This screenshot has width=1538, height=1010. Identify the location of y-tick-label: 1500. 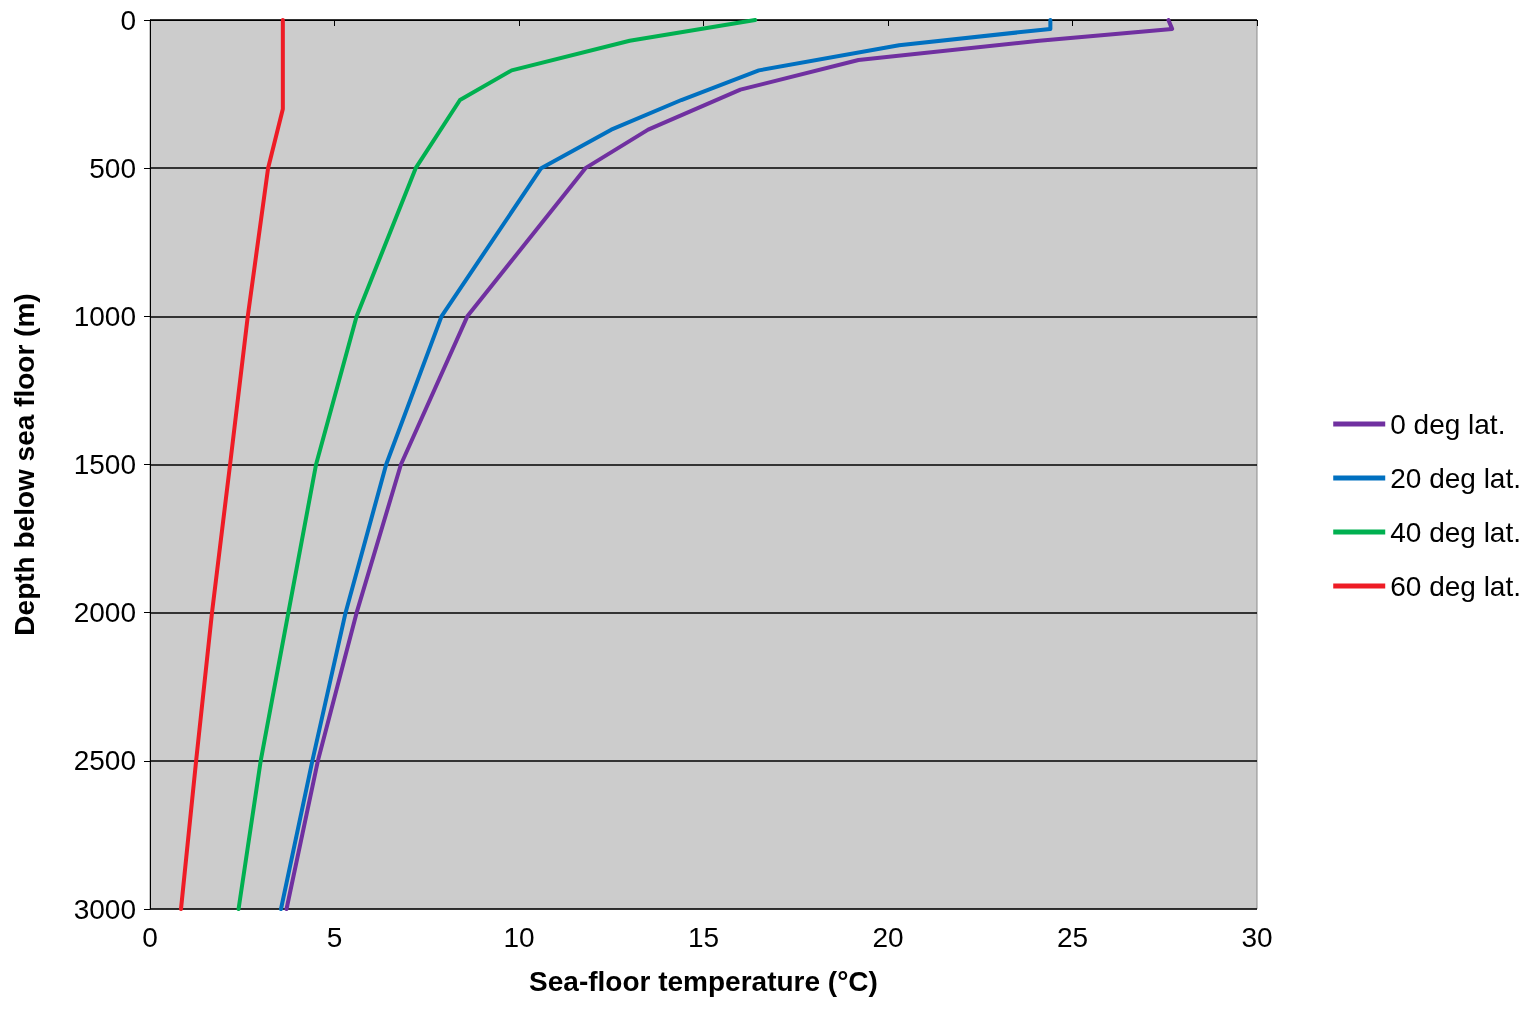
(104, 464).